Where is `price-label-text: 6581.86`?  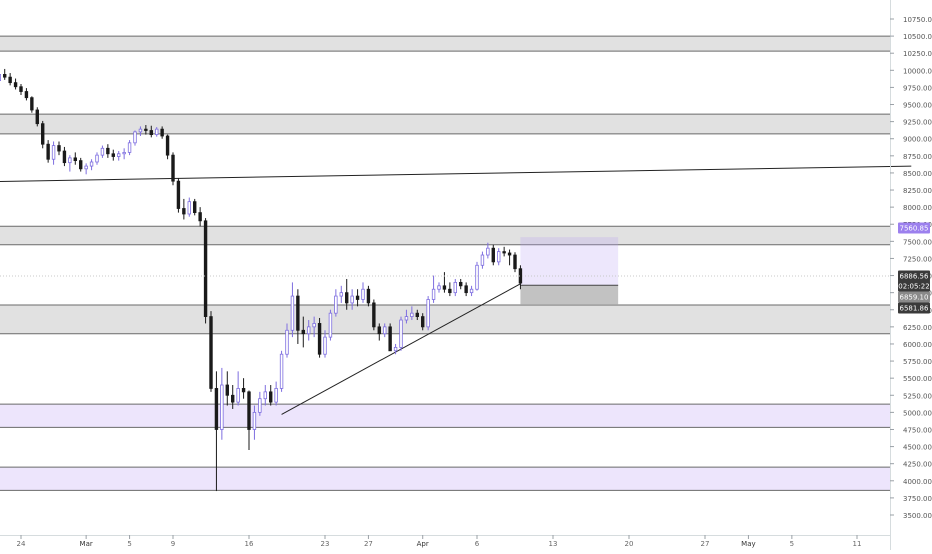
price-label-text: 6581.86 is located at coordinates (914, 309).